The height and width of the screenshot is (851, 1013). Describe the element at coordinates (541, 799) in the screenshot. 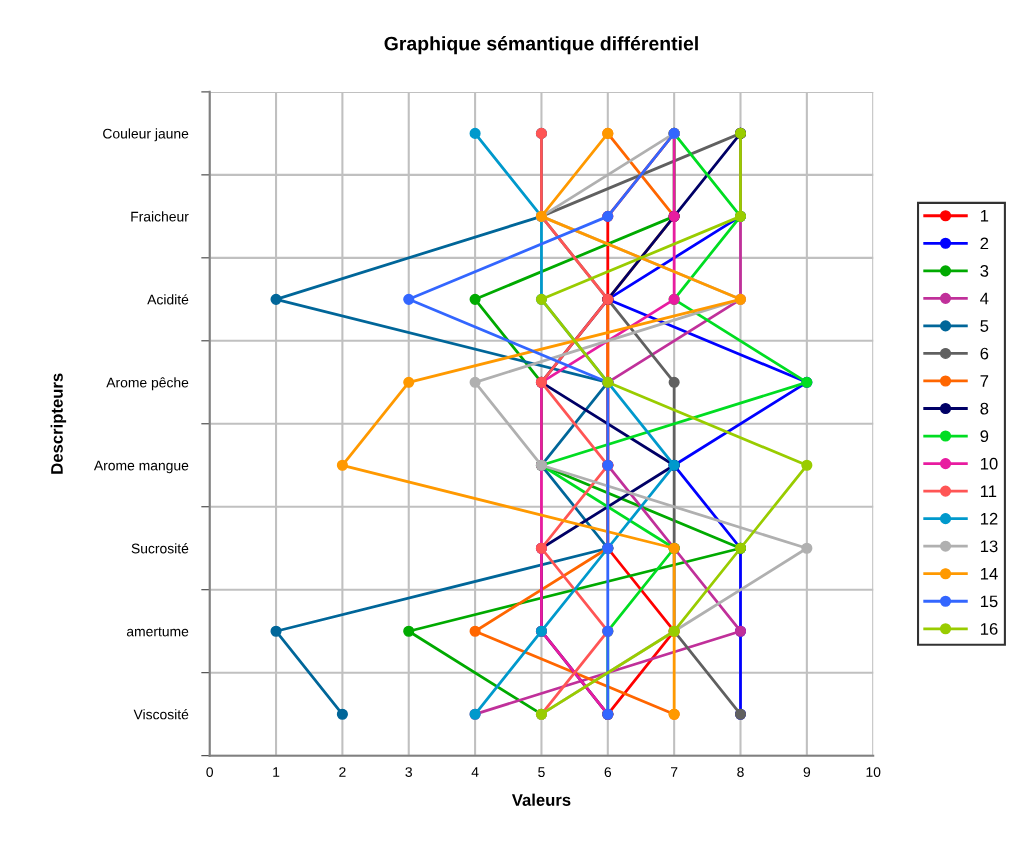

I see `x-axis-title: Valeurs` at that location.